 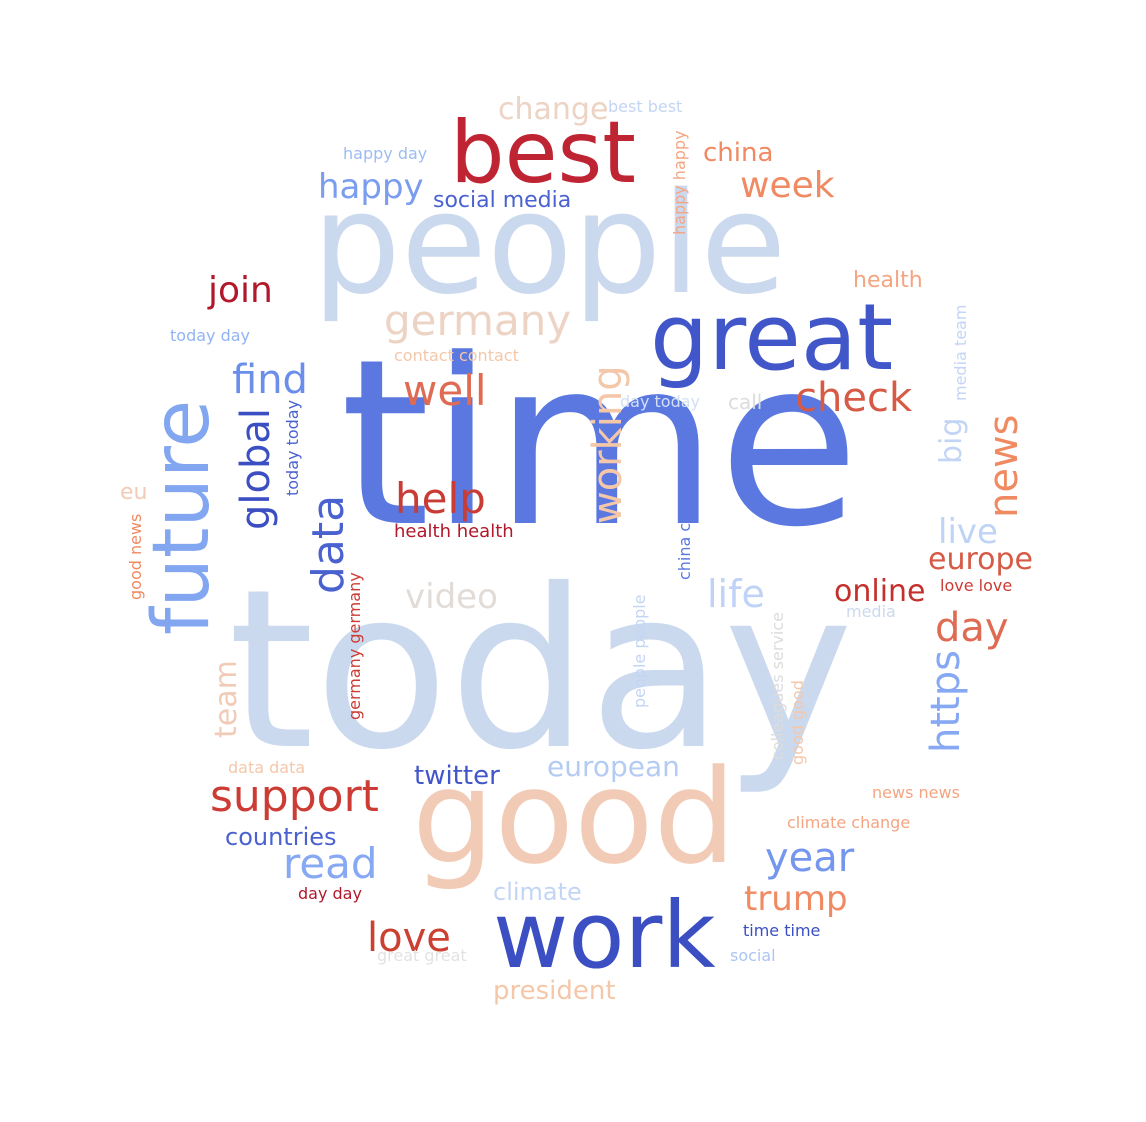 I want to click on cloud-word: best, so click(x=543, y=153).